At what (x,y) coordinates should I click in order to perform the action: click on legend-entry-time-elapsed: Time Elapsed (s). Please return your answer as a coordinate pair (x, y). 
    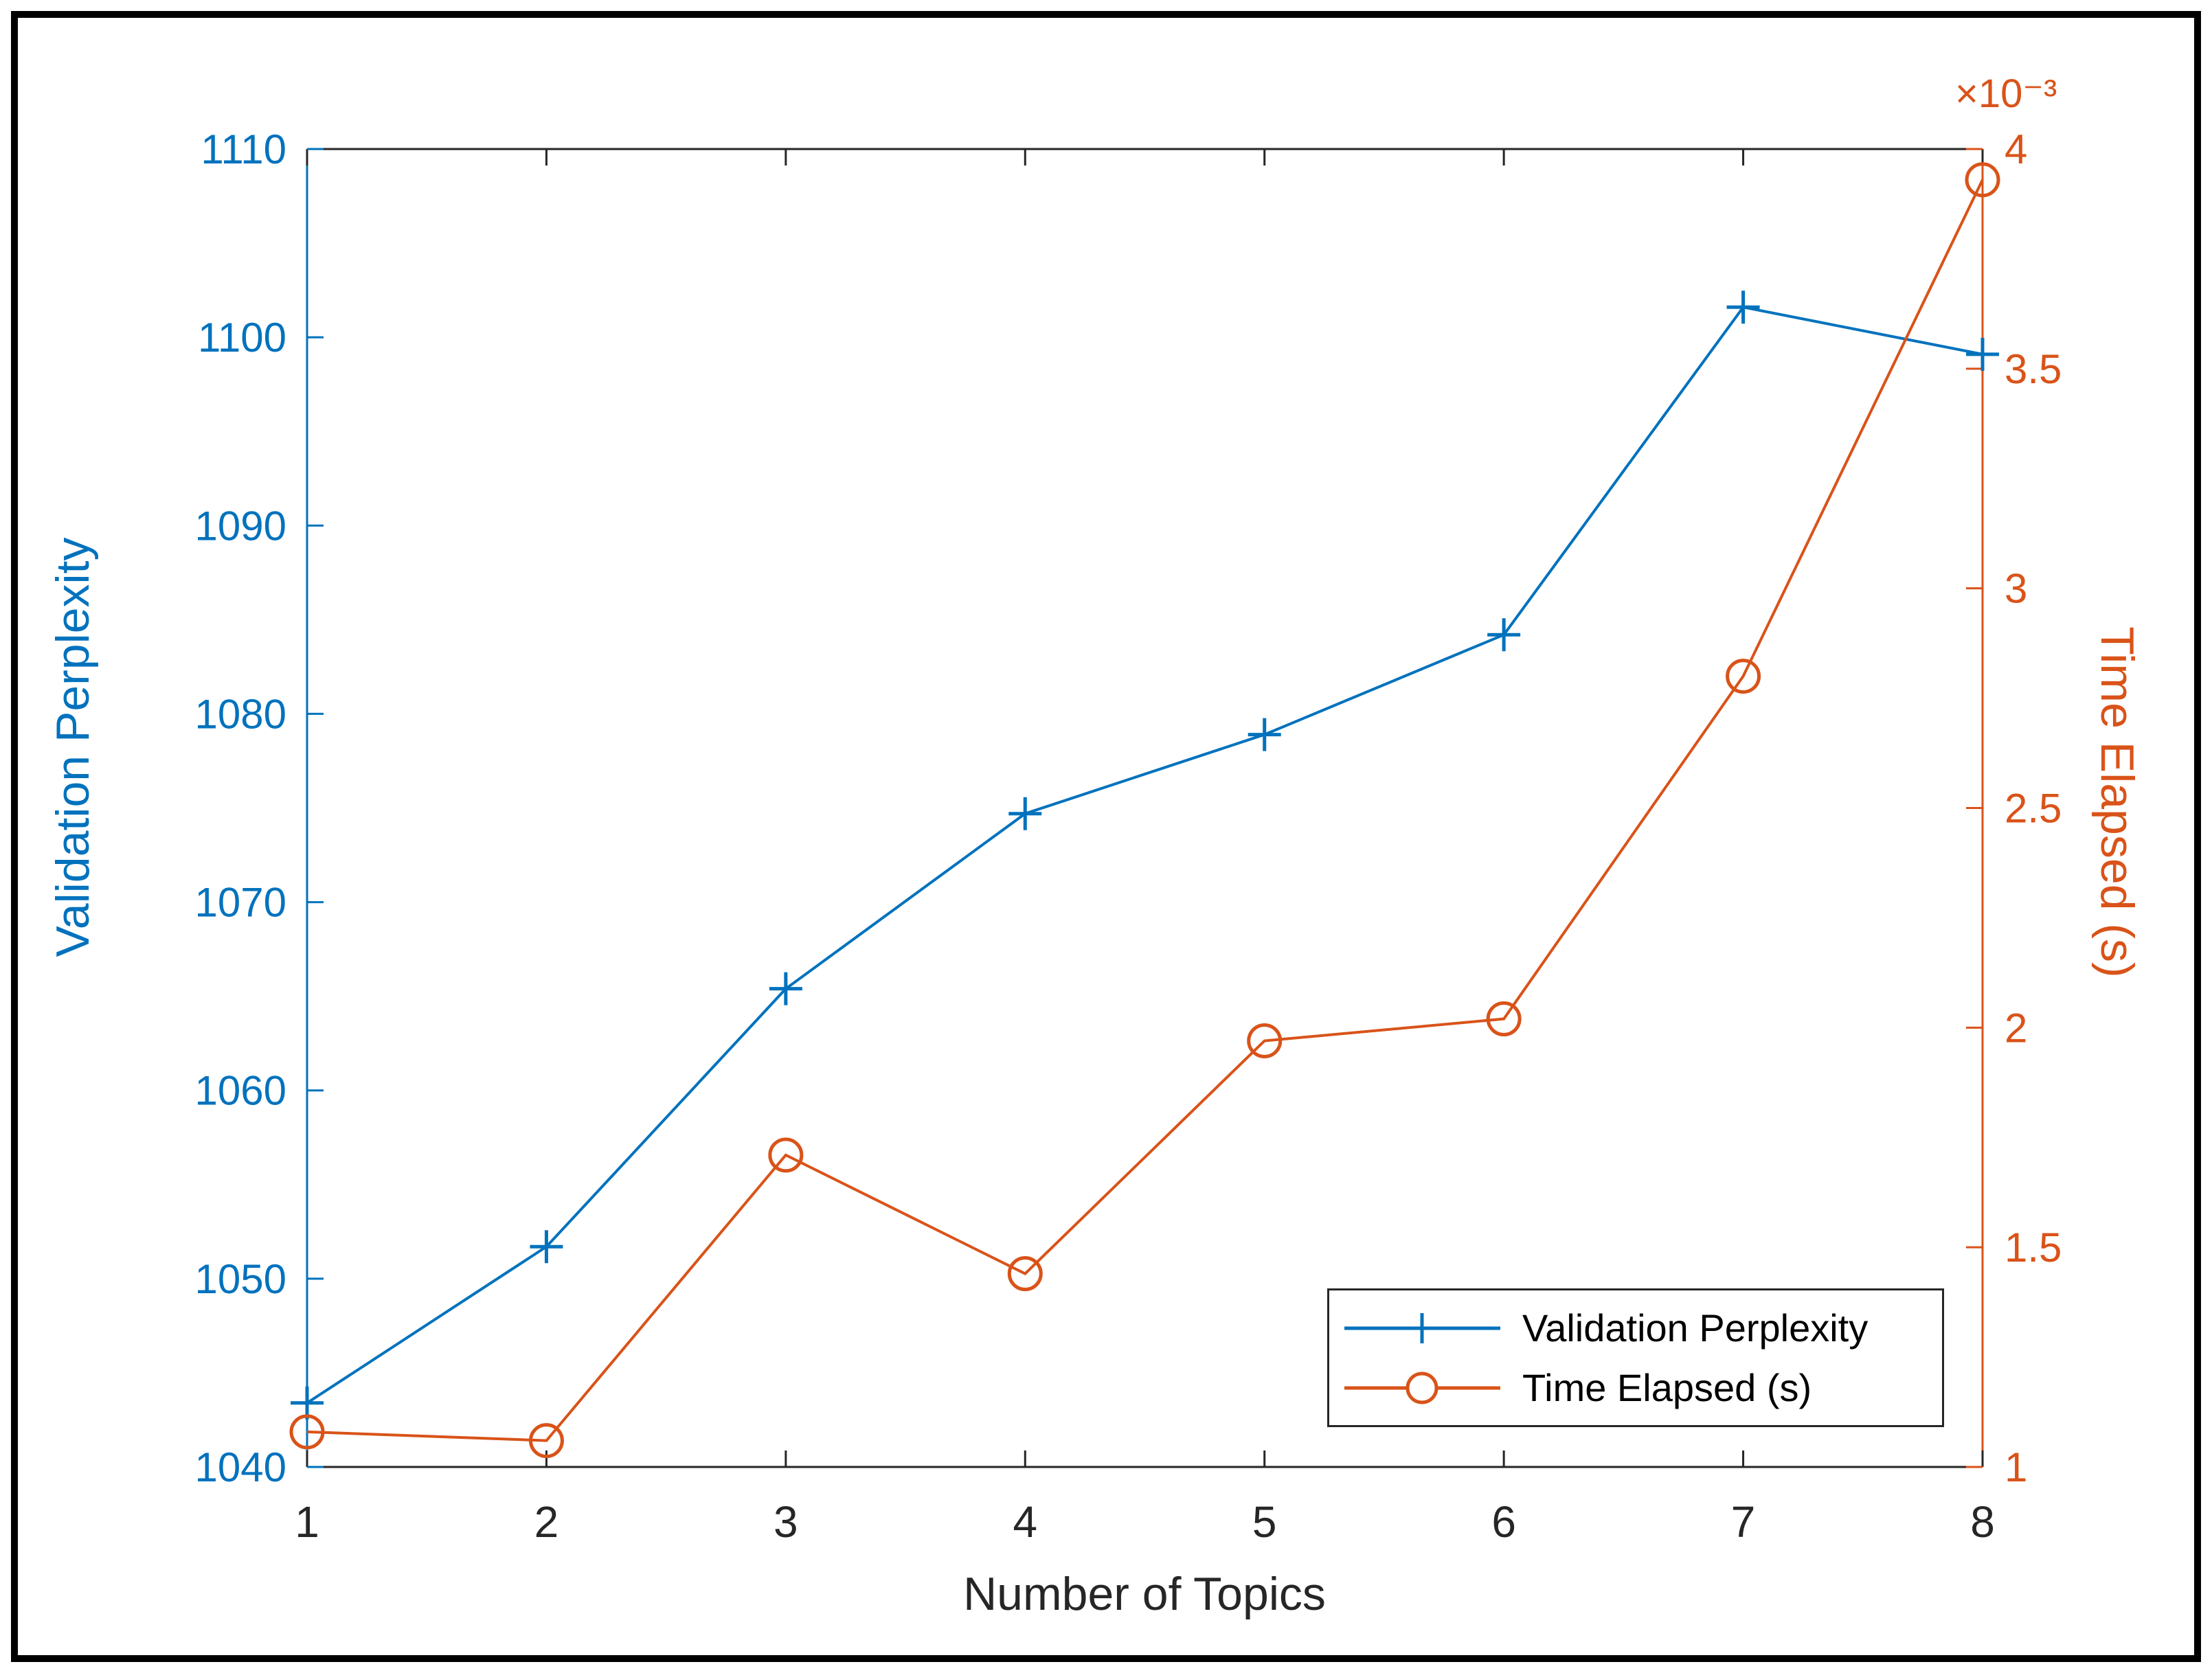
    Looking at the image, I should click on (1642, 1387).